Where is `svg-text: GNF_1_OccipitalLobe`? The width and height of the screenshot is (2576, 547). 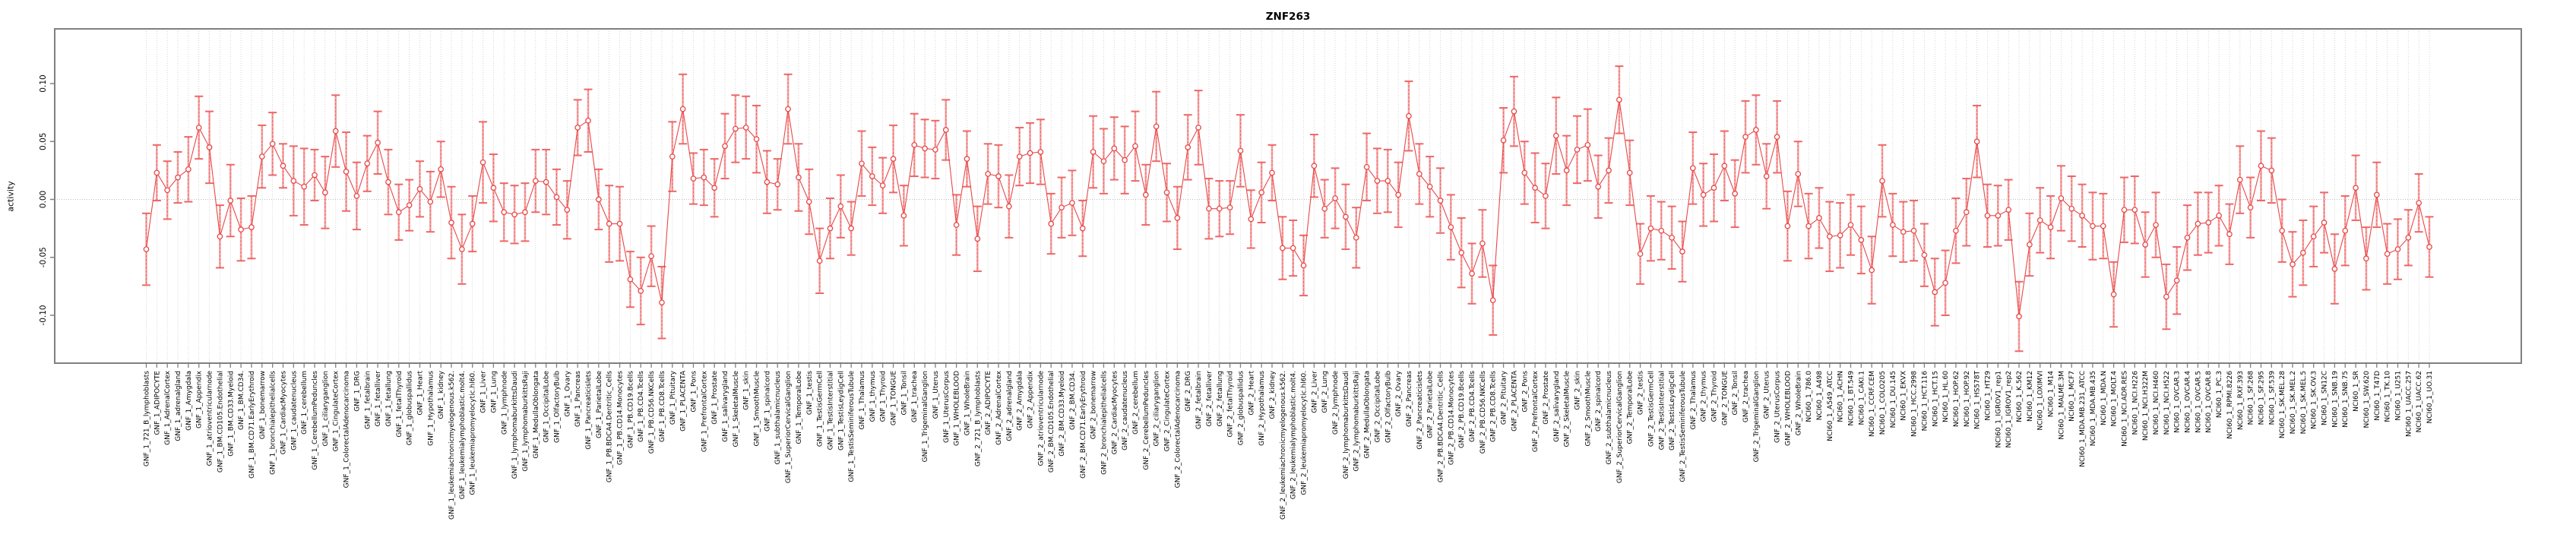 svg-text: GNF_1_OccipitalLobe is located at coordinates (547, 407).